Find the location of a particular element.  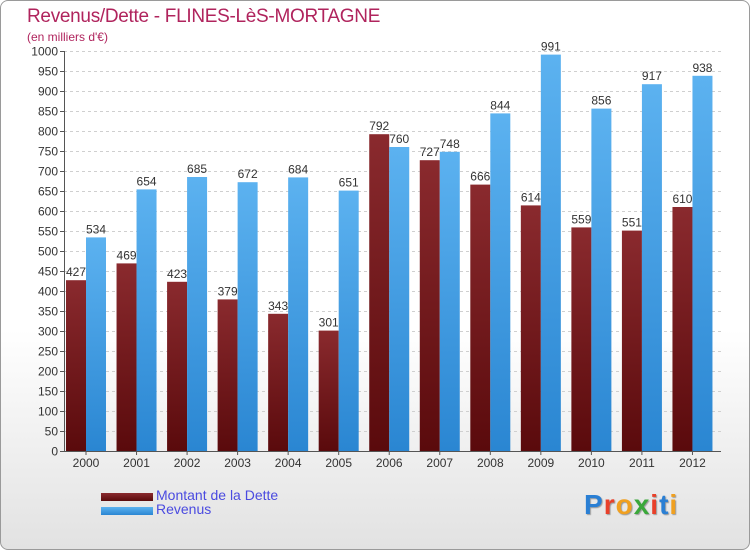

data-label-debt: 551 is located at coordinates (632, 223).